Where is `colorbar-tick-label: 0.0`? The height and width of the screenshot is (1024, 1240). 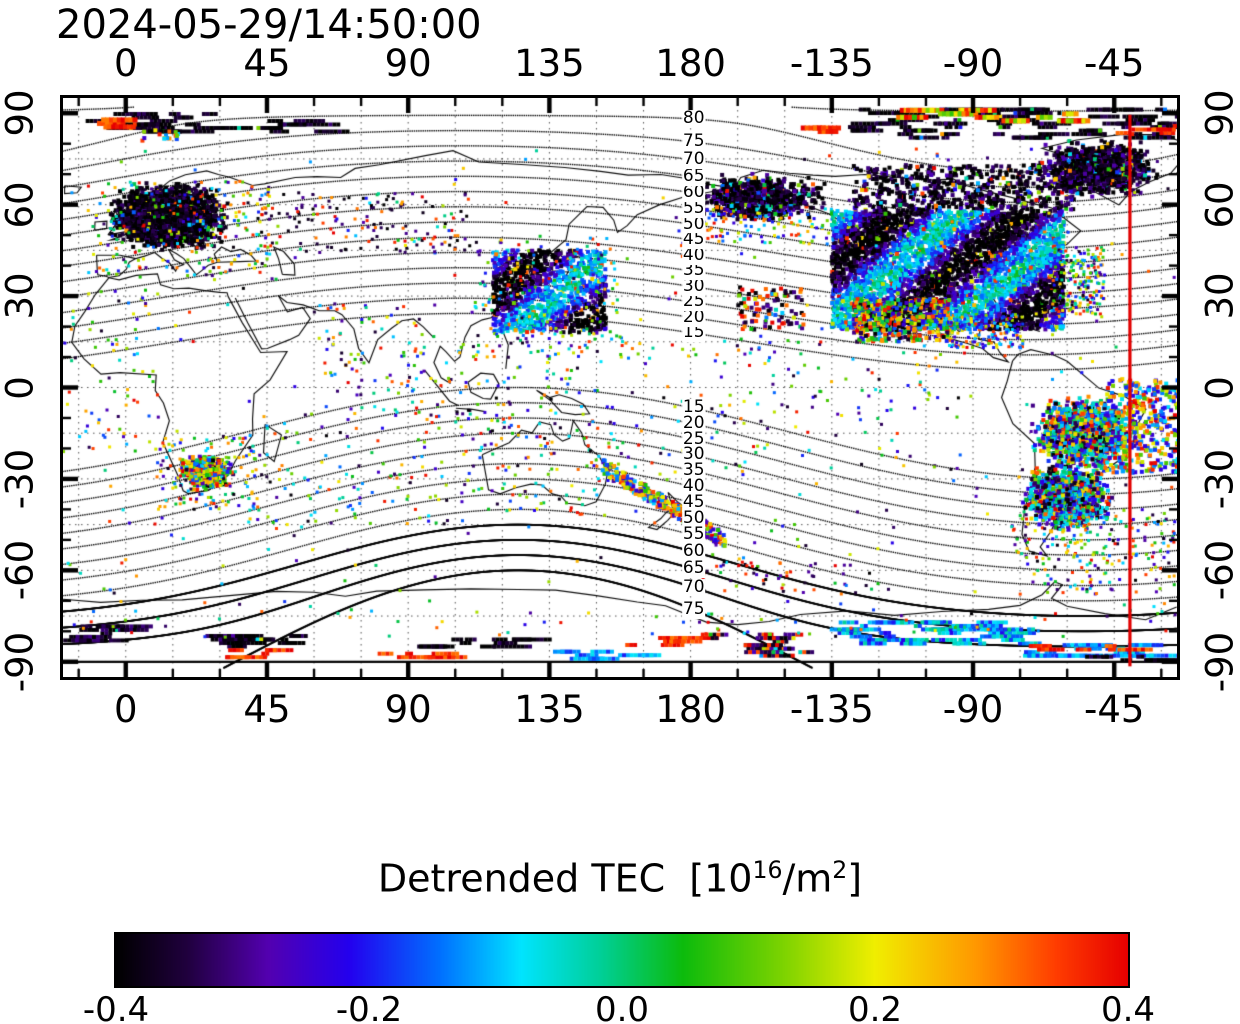 colorbar-tick-label: 0.0 is located at coordinates (622, 1007).